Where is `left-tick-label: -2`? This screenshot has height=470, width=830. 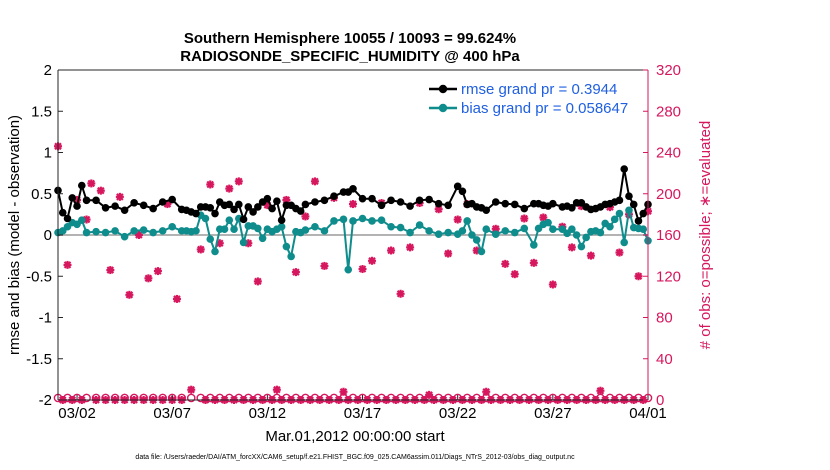 left-tick-label: -2 is located at coordinates (45, 400).